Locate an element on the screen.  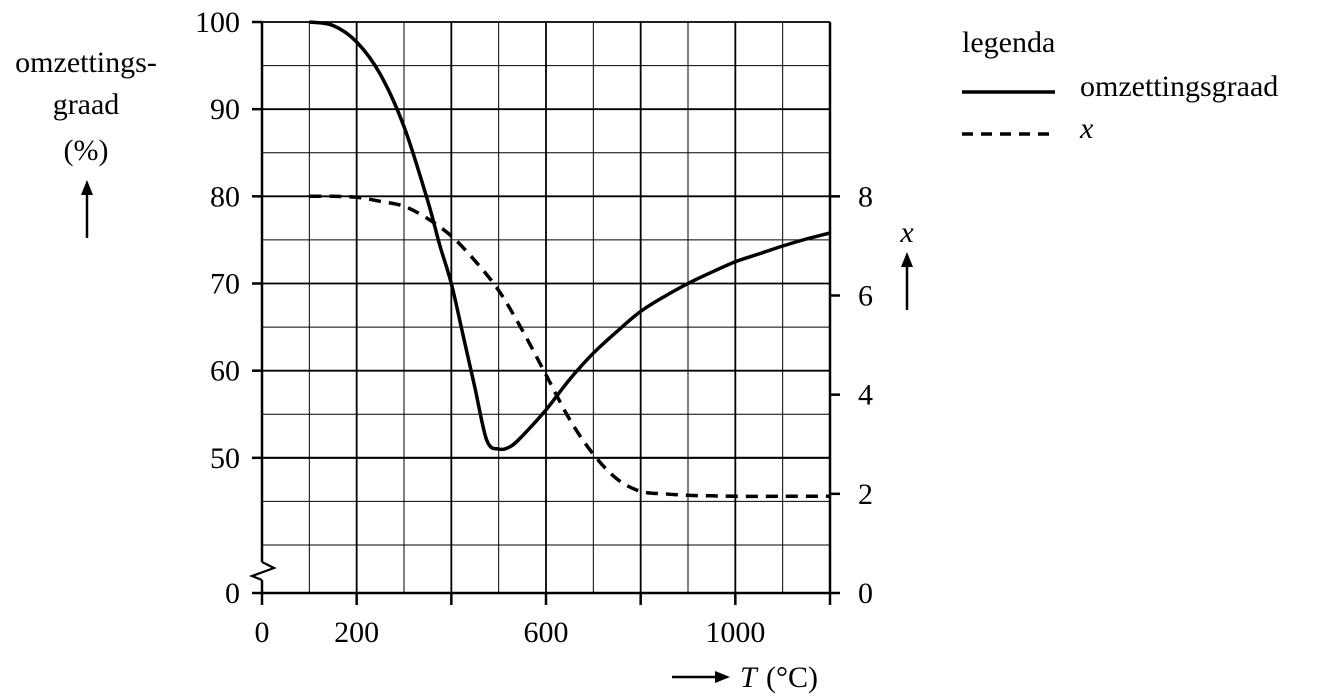
y-right-arrow-icon is located at coordinates (907, 281).